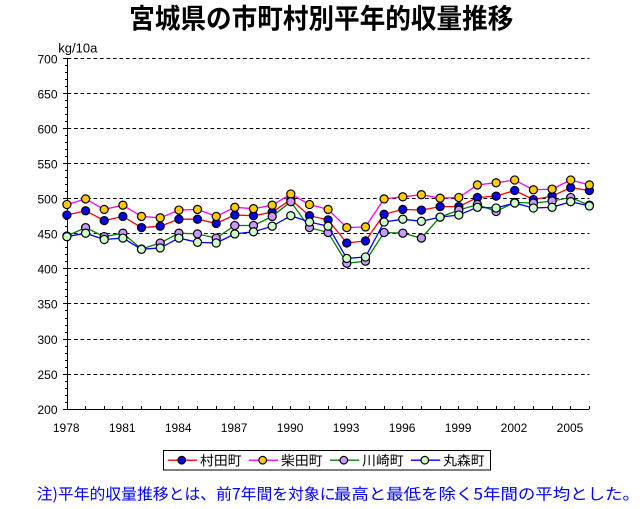 This screenshot has height=509, width=640. I want to click on svg-text: 600, so click(47, 130).